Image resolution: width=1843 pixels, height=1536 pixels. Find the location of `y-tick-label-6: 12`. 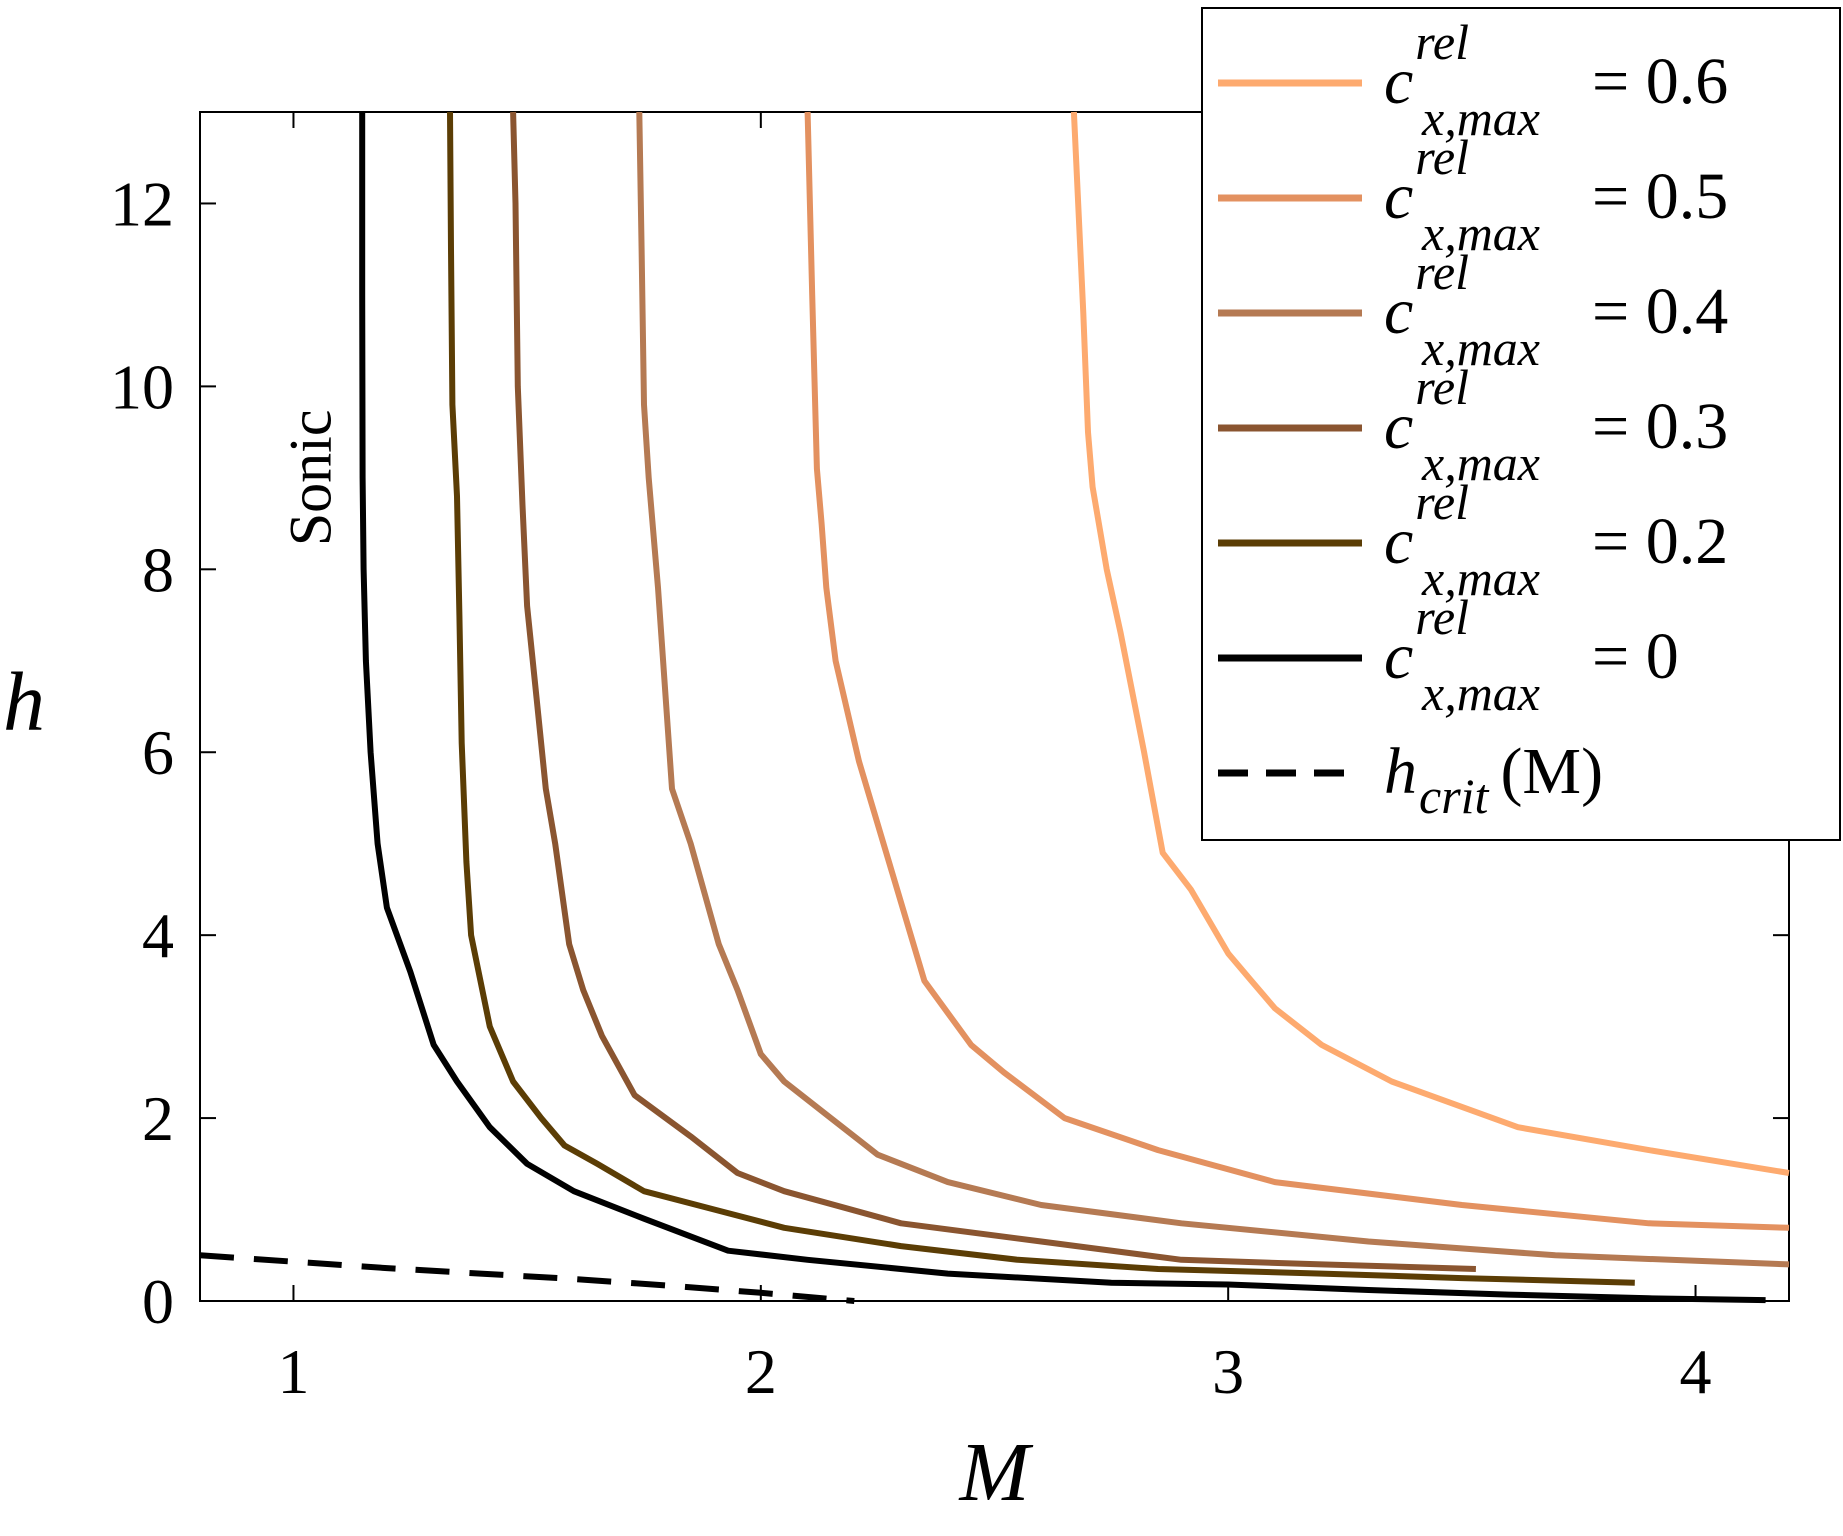

y-tick-label-6: 12 is located at coordinates (142, 203).